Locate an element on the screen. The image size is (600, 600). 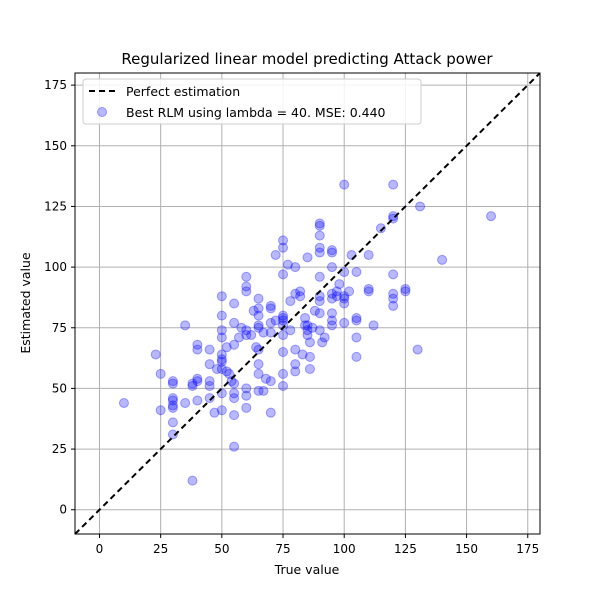
legend-label-perfect-estimation: Perfect estimation is located at coordinates (183, 91).